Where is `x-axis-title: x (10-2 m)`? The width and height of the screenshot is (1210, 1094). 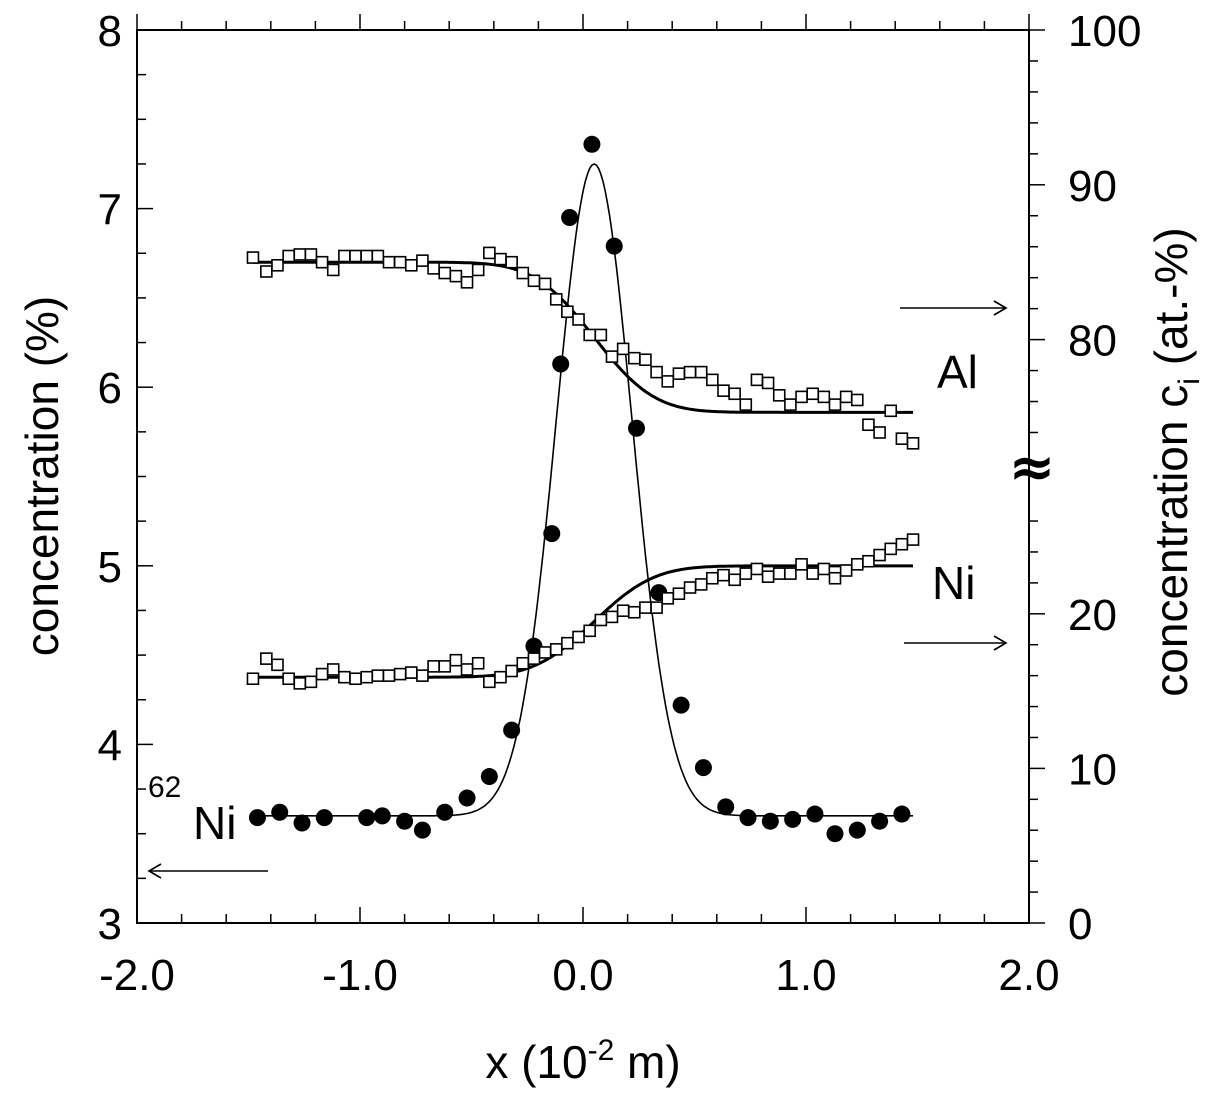 x-axis-title: x (10-2 m) is located at coordinates (582, 1061).